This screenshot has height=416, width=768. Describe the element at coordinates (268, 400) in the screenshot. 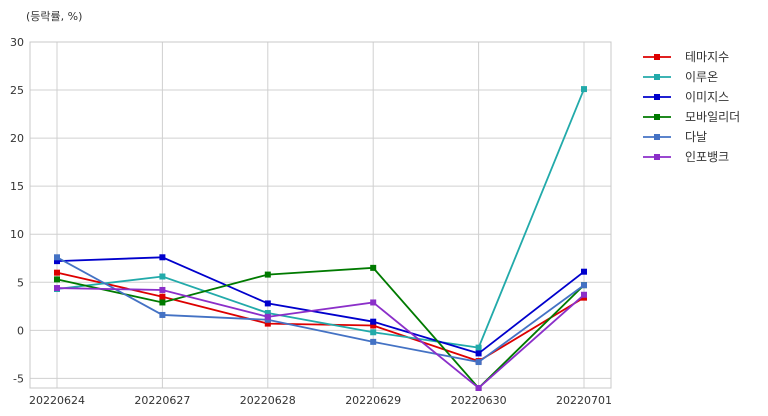

I see `x-tick-label: 20220628` at that location.